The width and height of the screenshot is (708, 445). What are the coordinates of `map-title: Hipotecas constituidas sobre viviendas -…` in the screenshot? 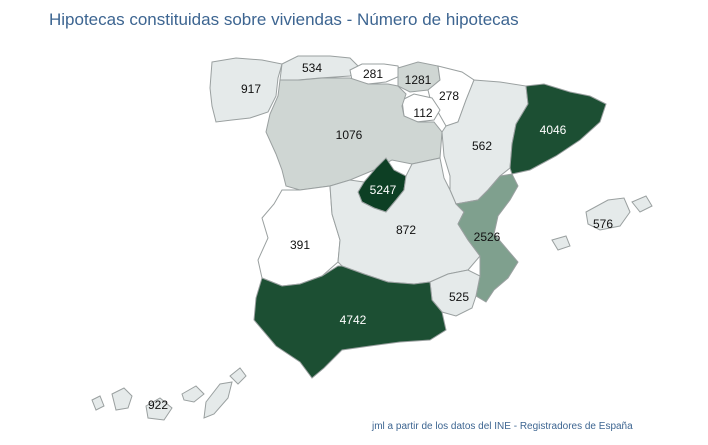 It's located at (284, 19).